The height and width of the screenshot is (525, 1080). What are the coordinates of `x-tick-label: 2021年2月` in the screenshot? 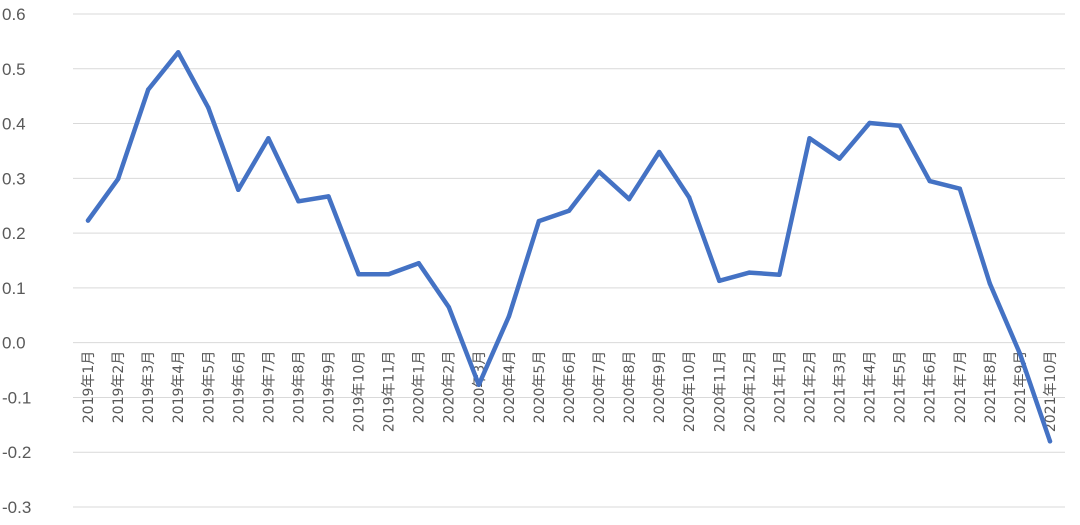 It's located at (810, 387).